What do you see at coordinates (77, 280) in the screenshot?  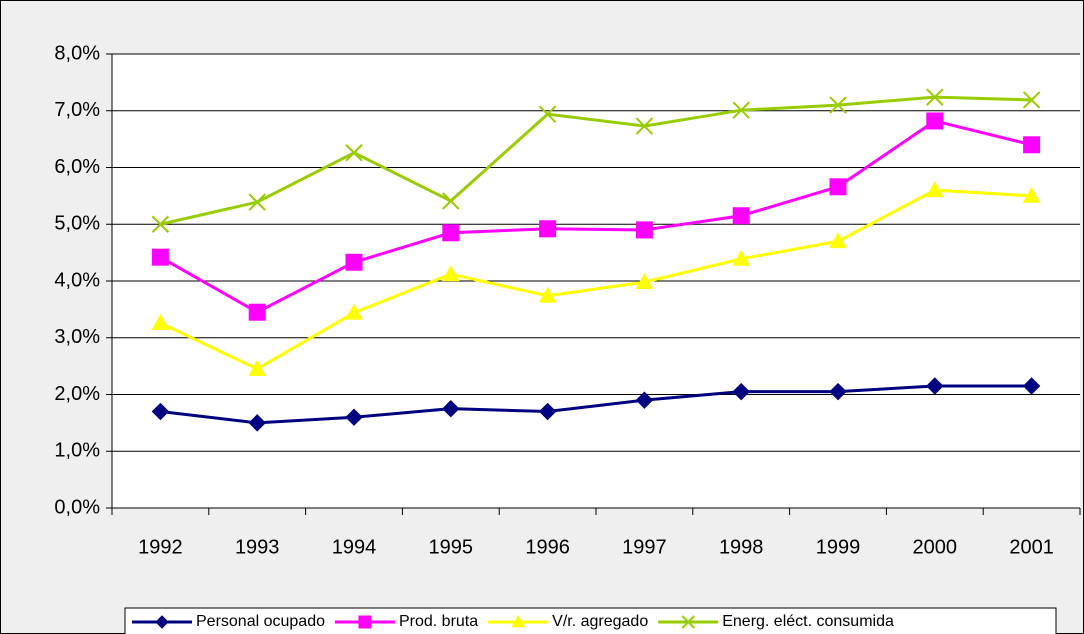 I see `y-tick-label: 4,0%` at bounding box center [77, 280].